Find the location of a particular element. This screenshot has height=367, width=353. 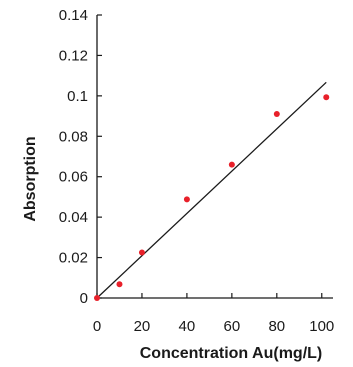

y-tick-label: 0.14 is located at coordinates (73, 15).